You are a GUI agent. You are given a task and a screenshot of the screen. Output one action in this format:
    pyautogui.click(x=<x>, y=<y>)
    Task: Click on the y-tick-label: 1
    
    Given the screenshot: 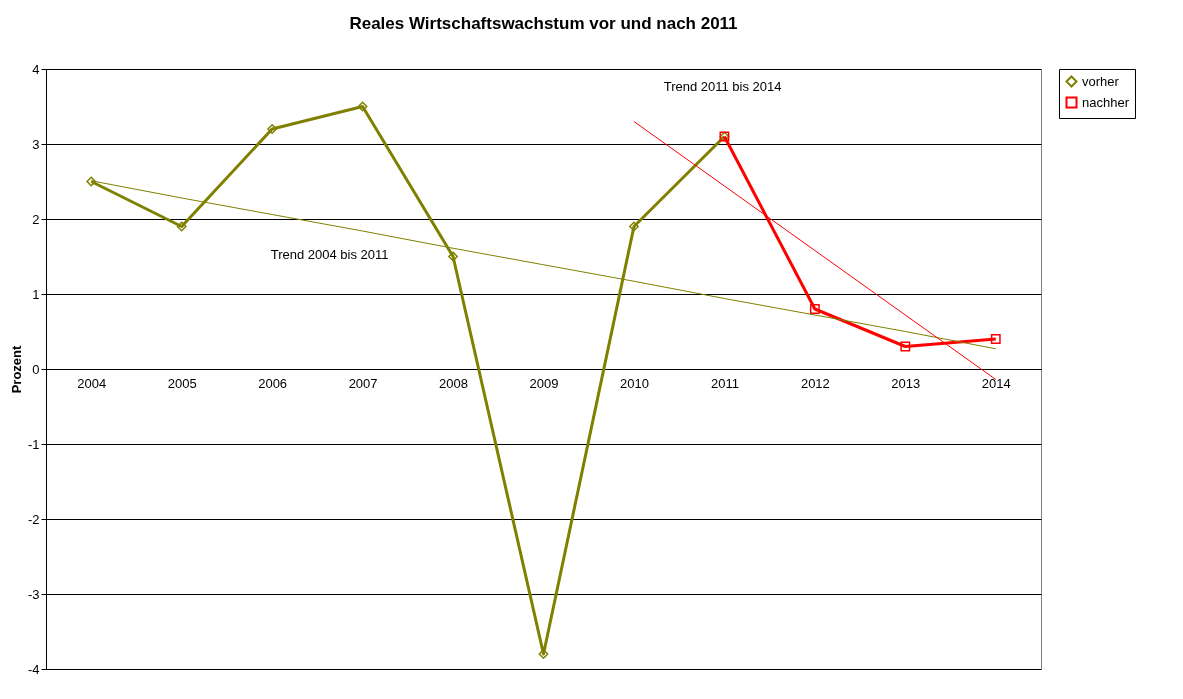 What is the action you would take?
    pyautogui.click(x=36, y=294)
    